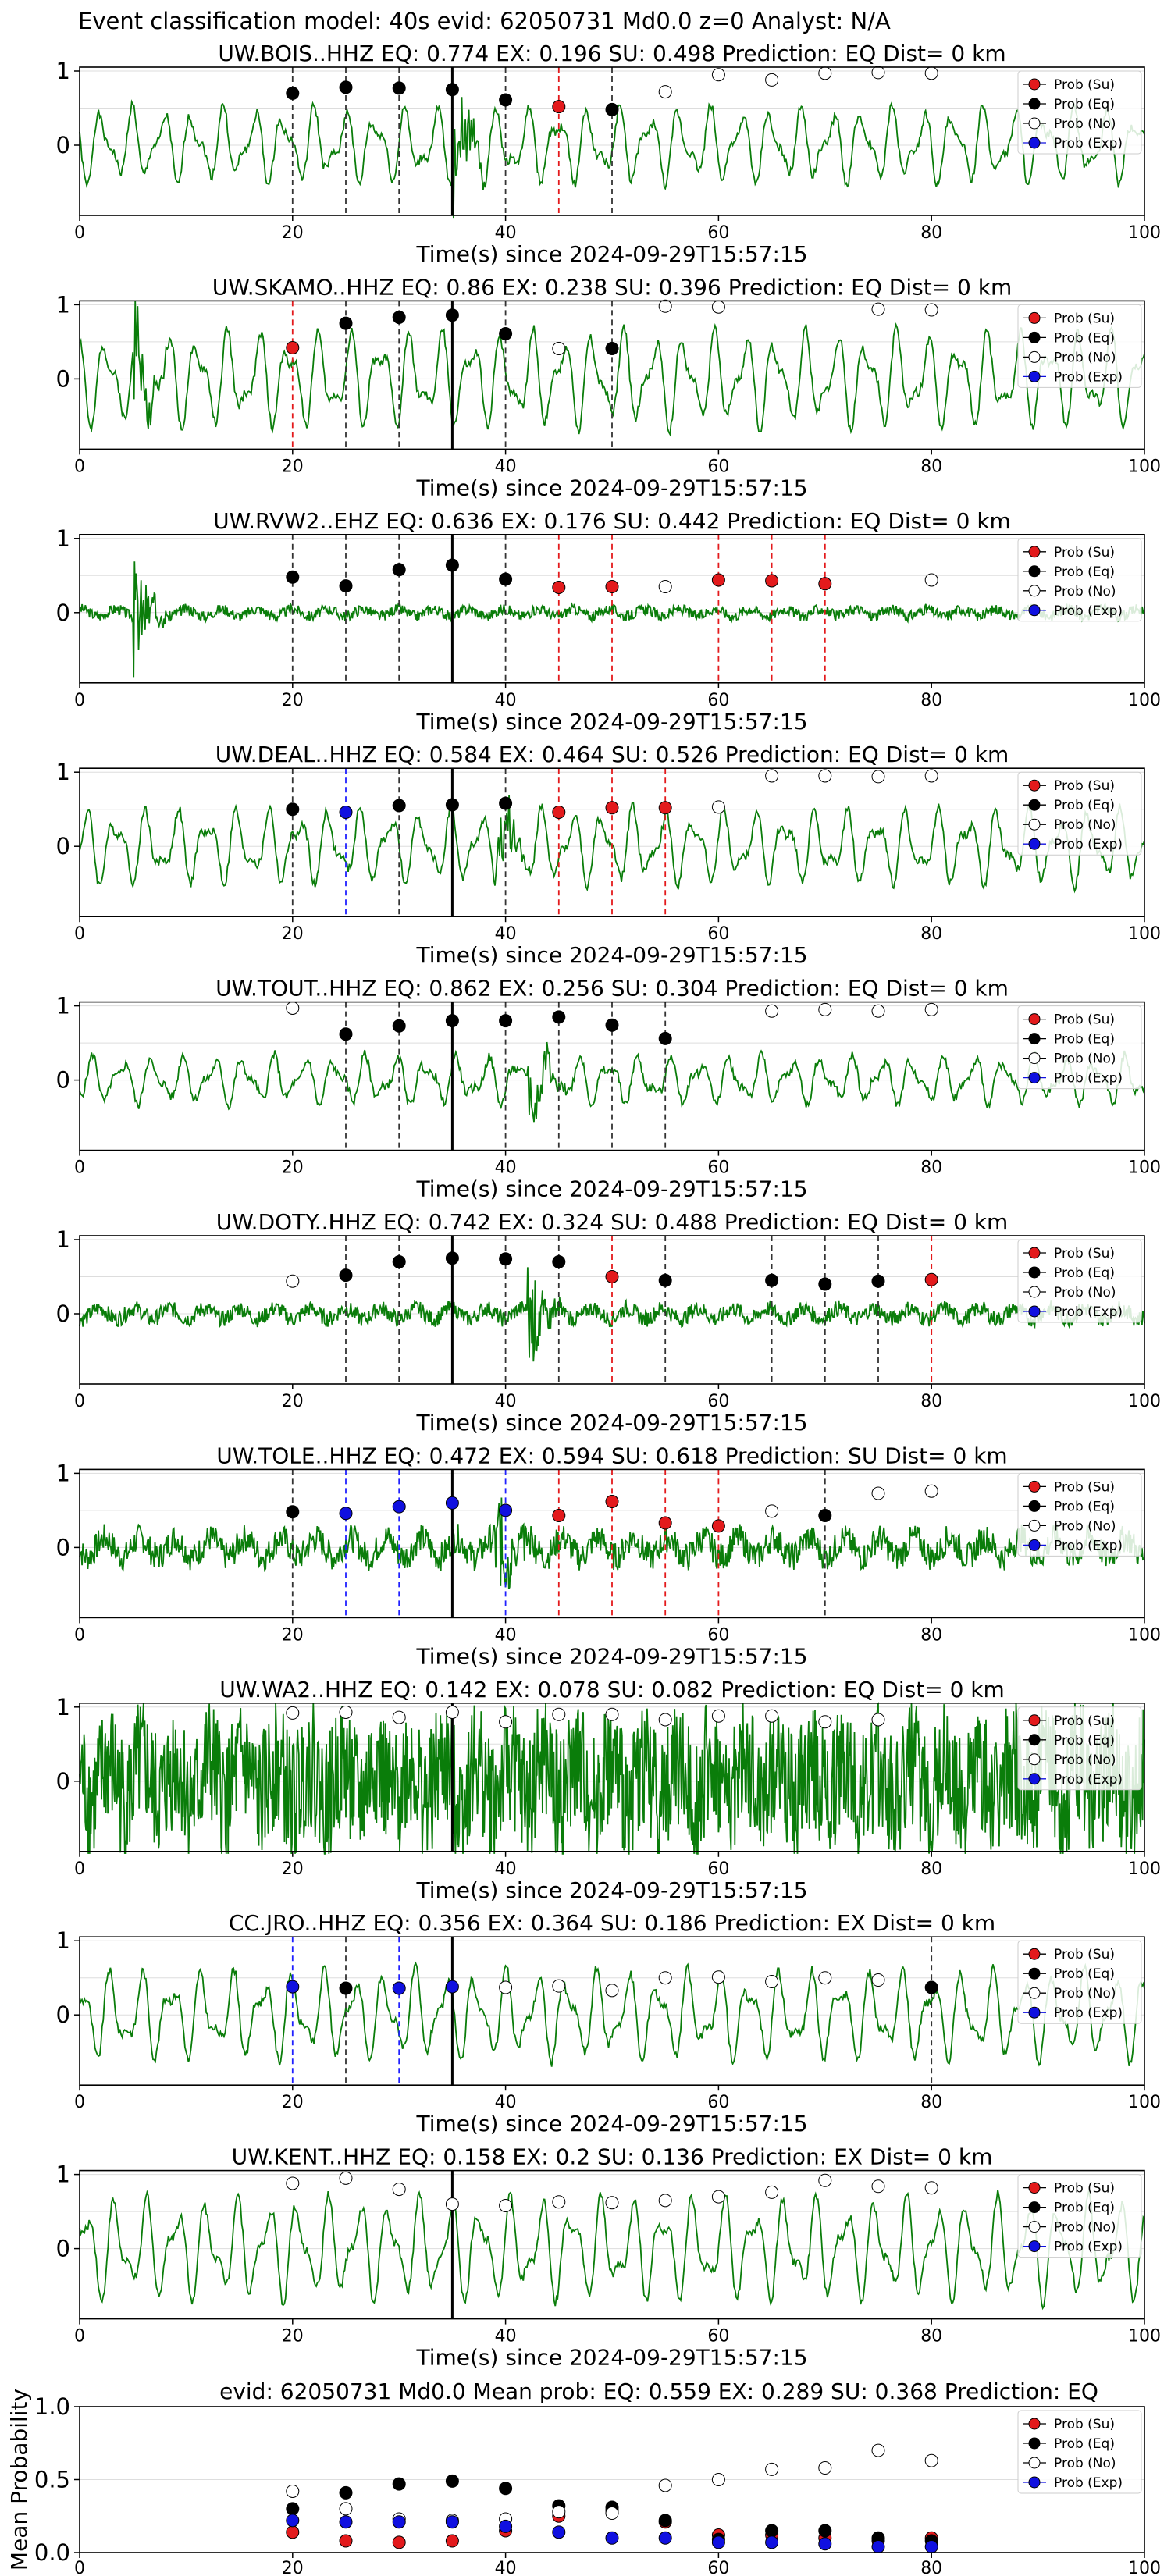 The image size is (1171, 2576). I want to click on y-tick-label: 0.0, so click(52, 2552).